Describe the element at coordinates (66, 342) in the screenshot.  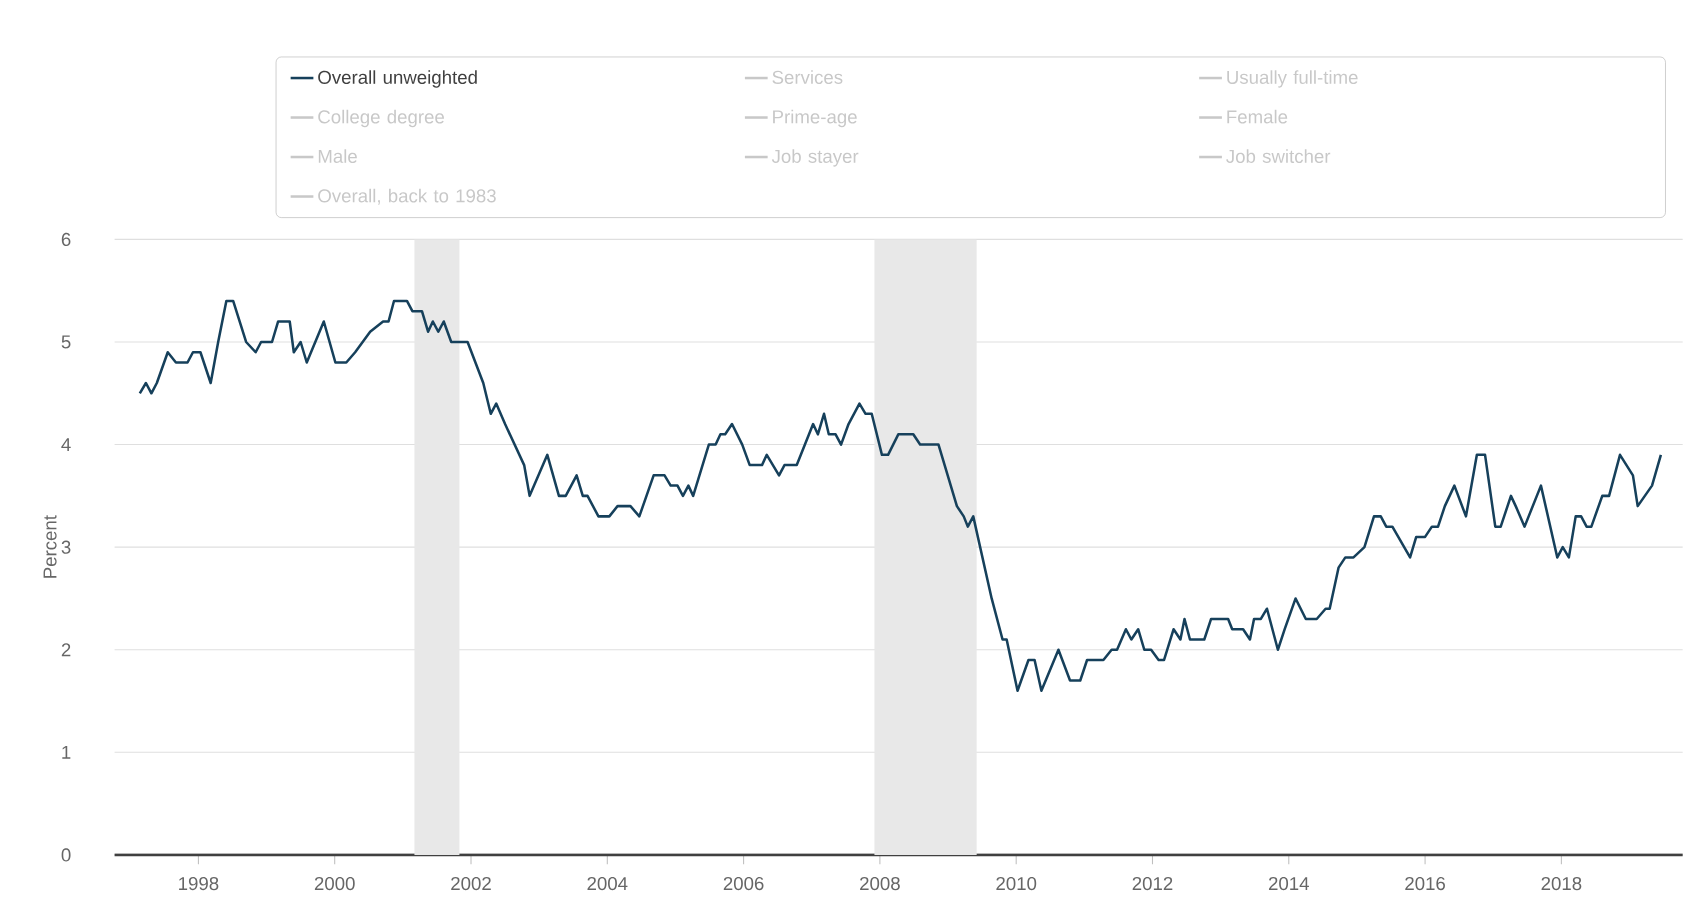
I see `y-tick-label: 5` at that location.